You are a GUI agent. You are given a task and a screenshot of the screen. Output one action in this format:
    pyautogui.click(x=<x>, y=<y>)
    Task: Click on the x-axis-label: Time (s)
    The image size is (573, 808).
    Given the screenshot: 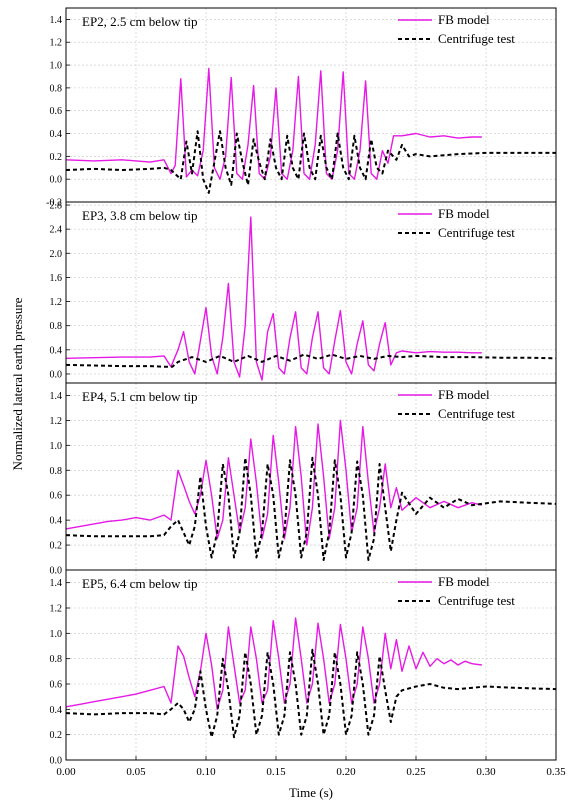 What is the action you would take?
    pyautogui.click(x=311, y=792)
    